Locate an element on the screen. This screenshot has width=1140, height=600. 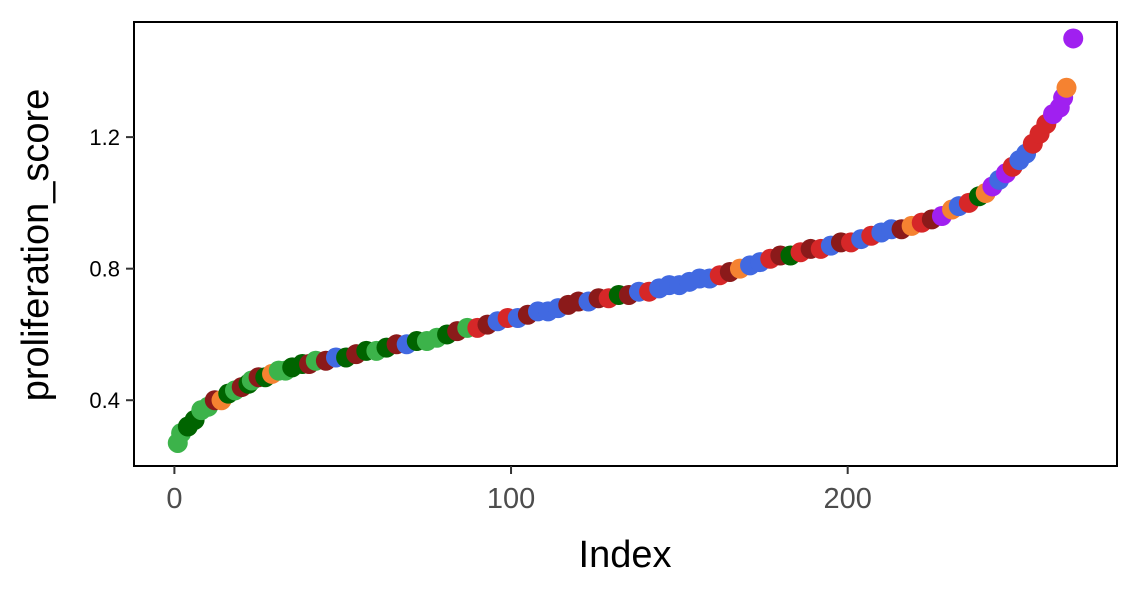
y-tick-label: 0.8 is located at coordinates (104, 269).